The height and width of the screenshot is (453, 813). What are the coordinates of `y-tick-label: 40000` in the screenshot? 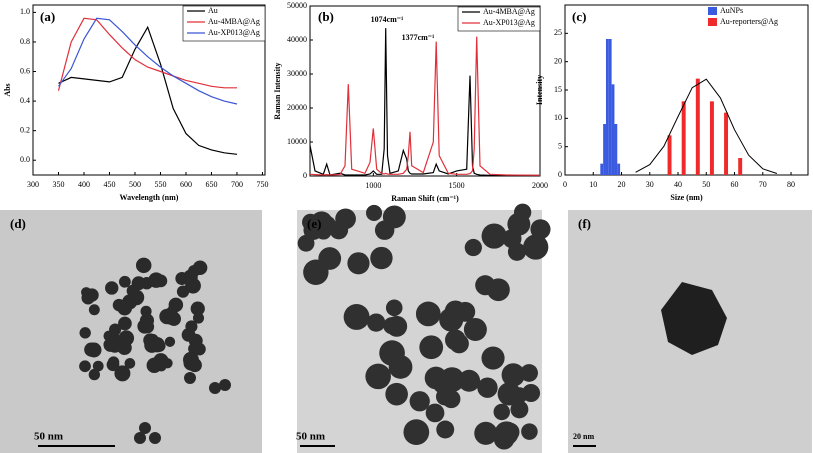 It's located at (297, 39).